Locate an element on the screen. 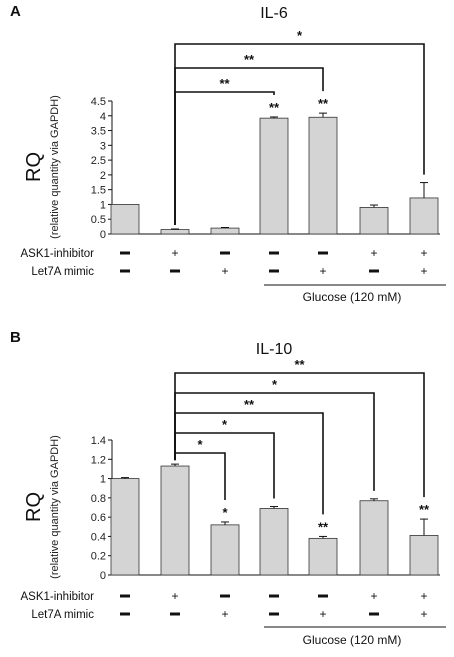  y-tick-label: 0.6 is located at coordinates (98, 518).